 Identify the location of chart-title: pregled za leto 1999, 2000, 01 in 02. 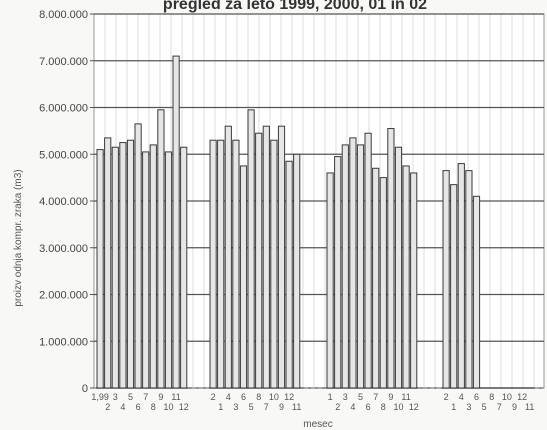
(295, 6).